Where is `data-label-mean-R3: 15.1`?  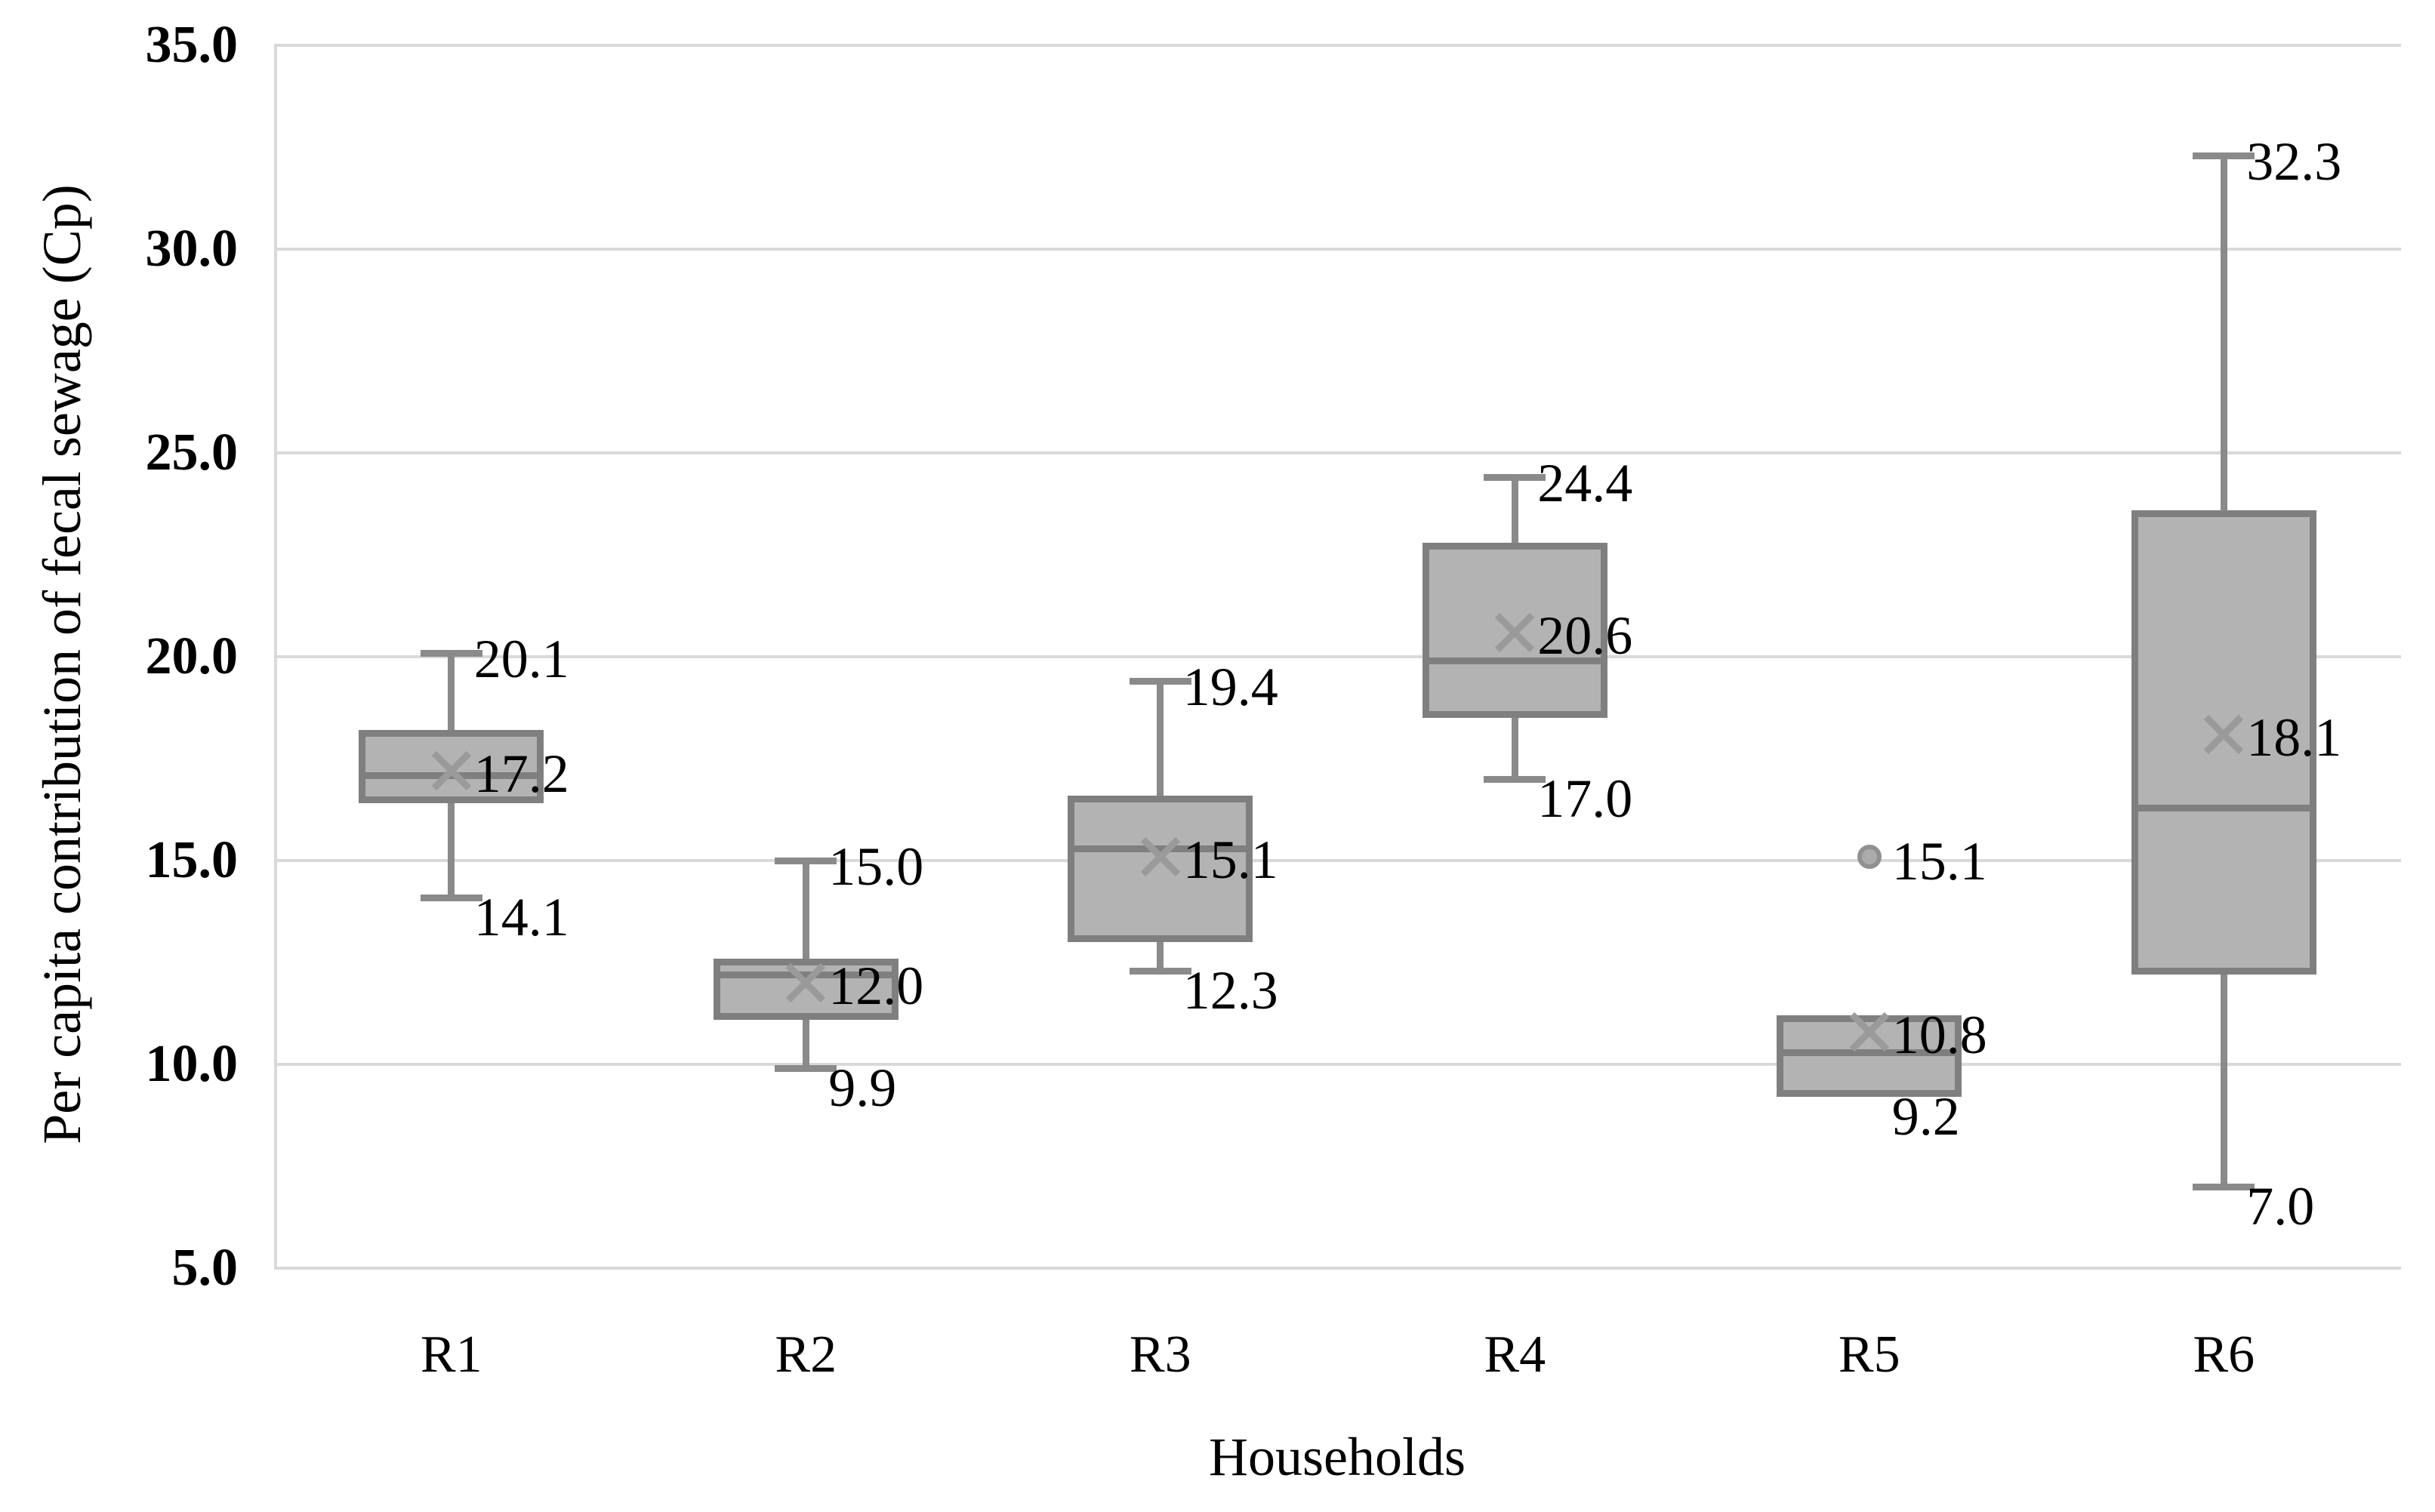
data-label-mean-R3: 15.1 is located at coordinates (1230, 859).